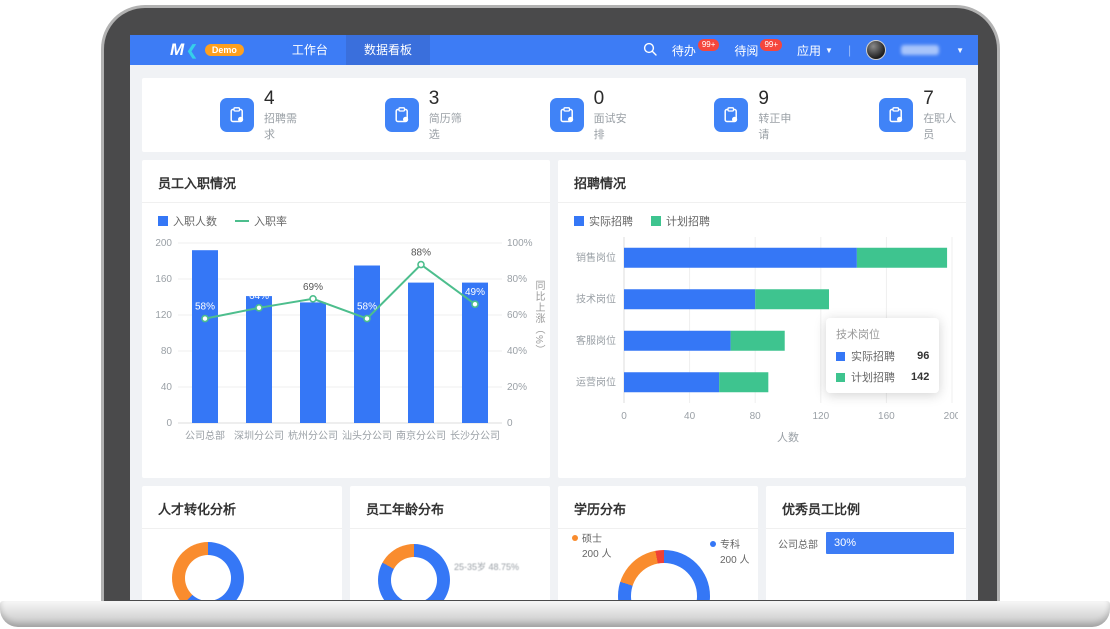 This screenshot has width=1110, height=629. I want to click on svg-text: 100%, so click(520, 243).